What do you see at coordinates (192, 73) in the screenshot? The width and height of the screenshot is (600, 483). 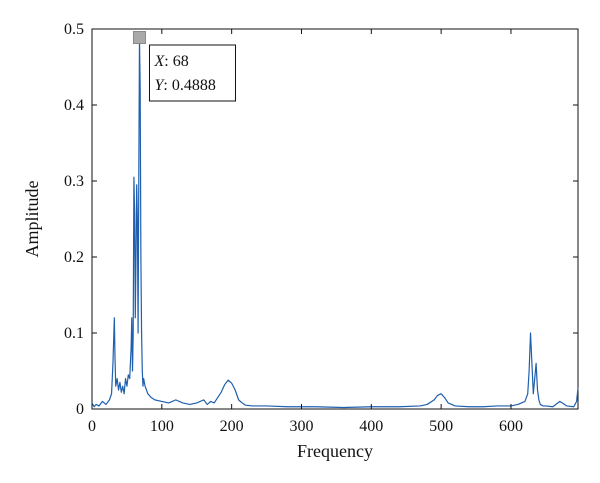 I see `data-tip-box` at bounding box center [192, 73].